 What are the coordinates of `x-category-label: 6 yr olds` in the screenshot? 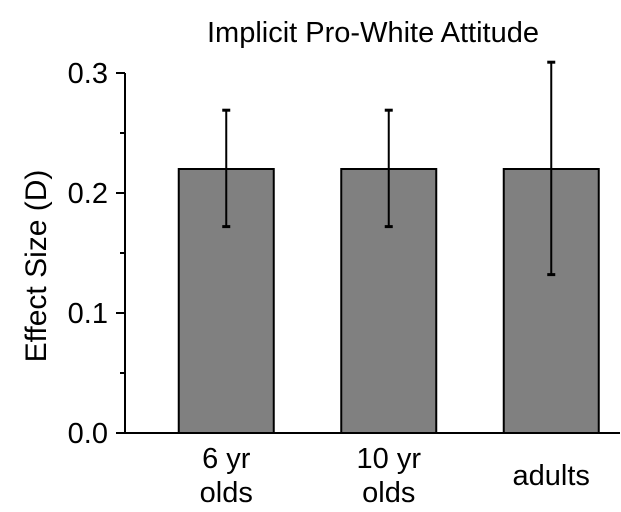 It's located at (226, 476).